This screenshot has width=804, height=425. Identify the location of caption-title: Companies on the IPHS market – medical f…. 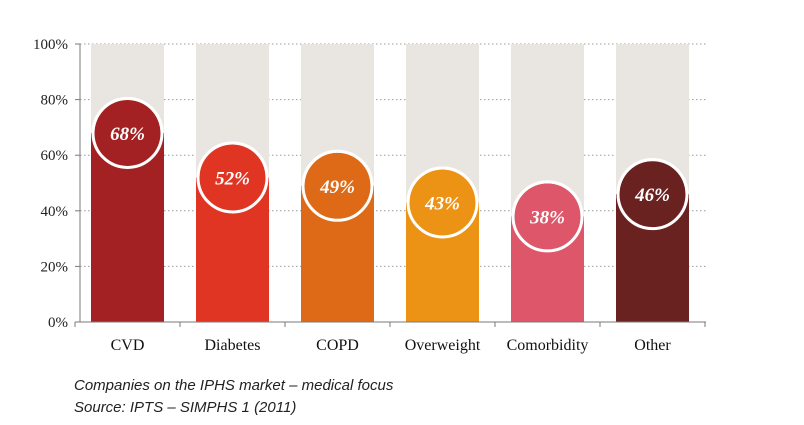
(234, 385).